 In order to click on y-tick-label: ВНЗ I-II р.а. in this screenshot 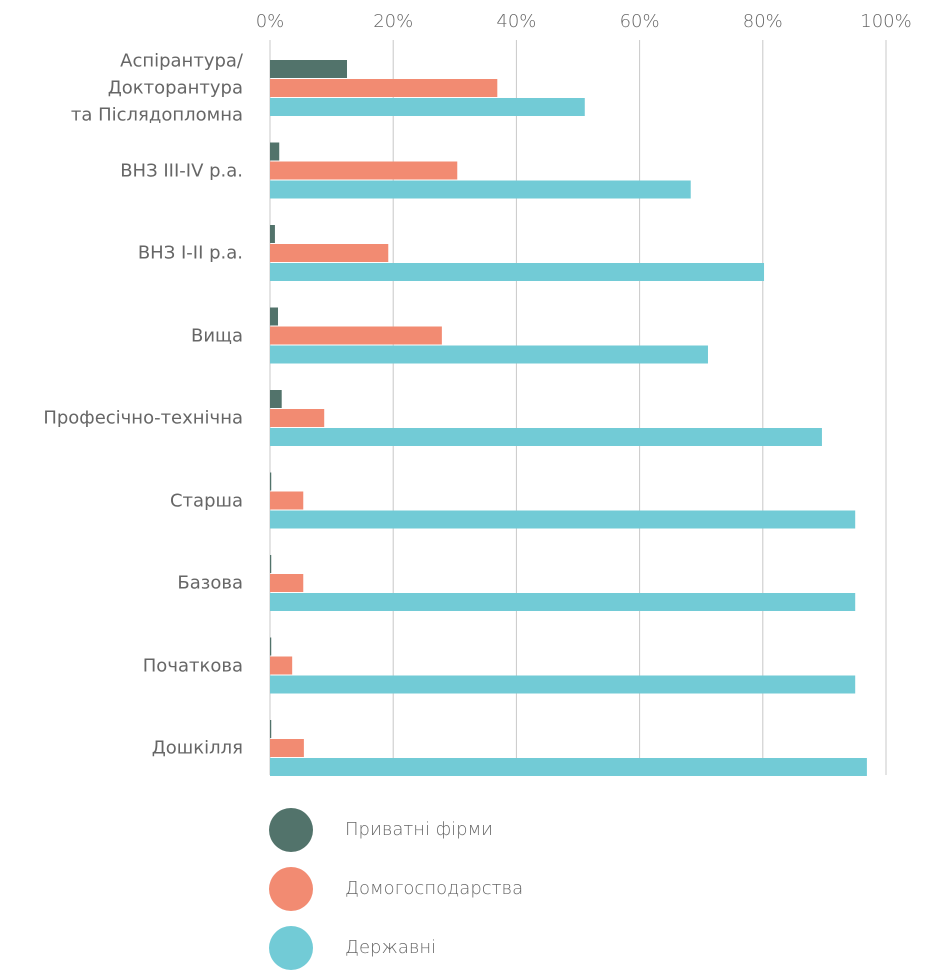, I will do `click(190, 253)`.